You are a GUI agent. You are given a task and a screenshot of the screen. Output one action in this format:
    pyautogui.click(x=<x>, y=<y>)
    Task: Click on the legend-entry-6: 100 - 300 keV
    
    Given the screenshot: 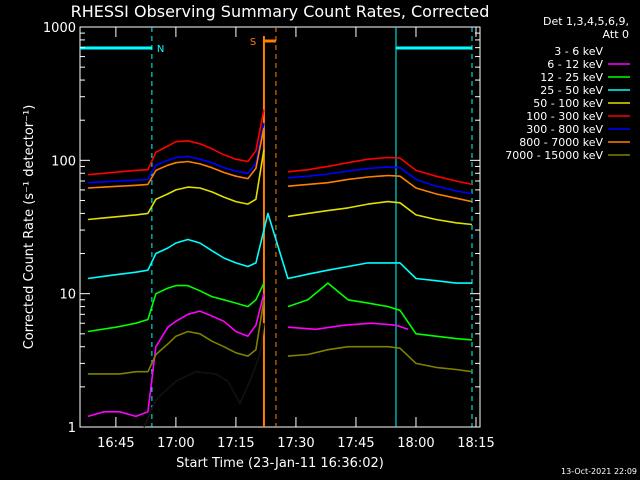 What is the action you would take?
    pyautogui.click(x=564, y=116)
    